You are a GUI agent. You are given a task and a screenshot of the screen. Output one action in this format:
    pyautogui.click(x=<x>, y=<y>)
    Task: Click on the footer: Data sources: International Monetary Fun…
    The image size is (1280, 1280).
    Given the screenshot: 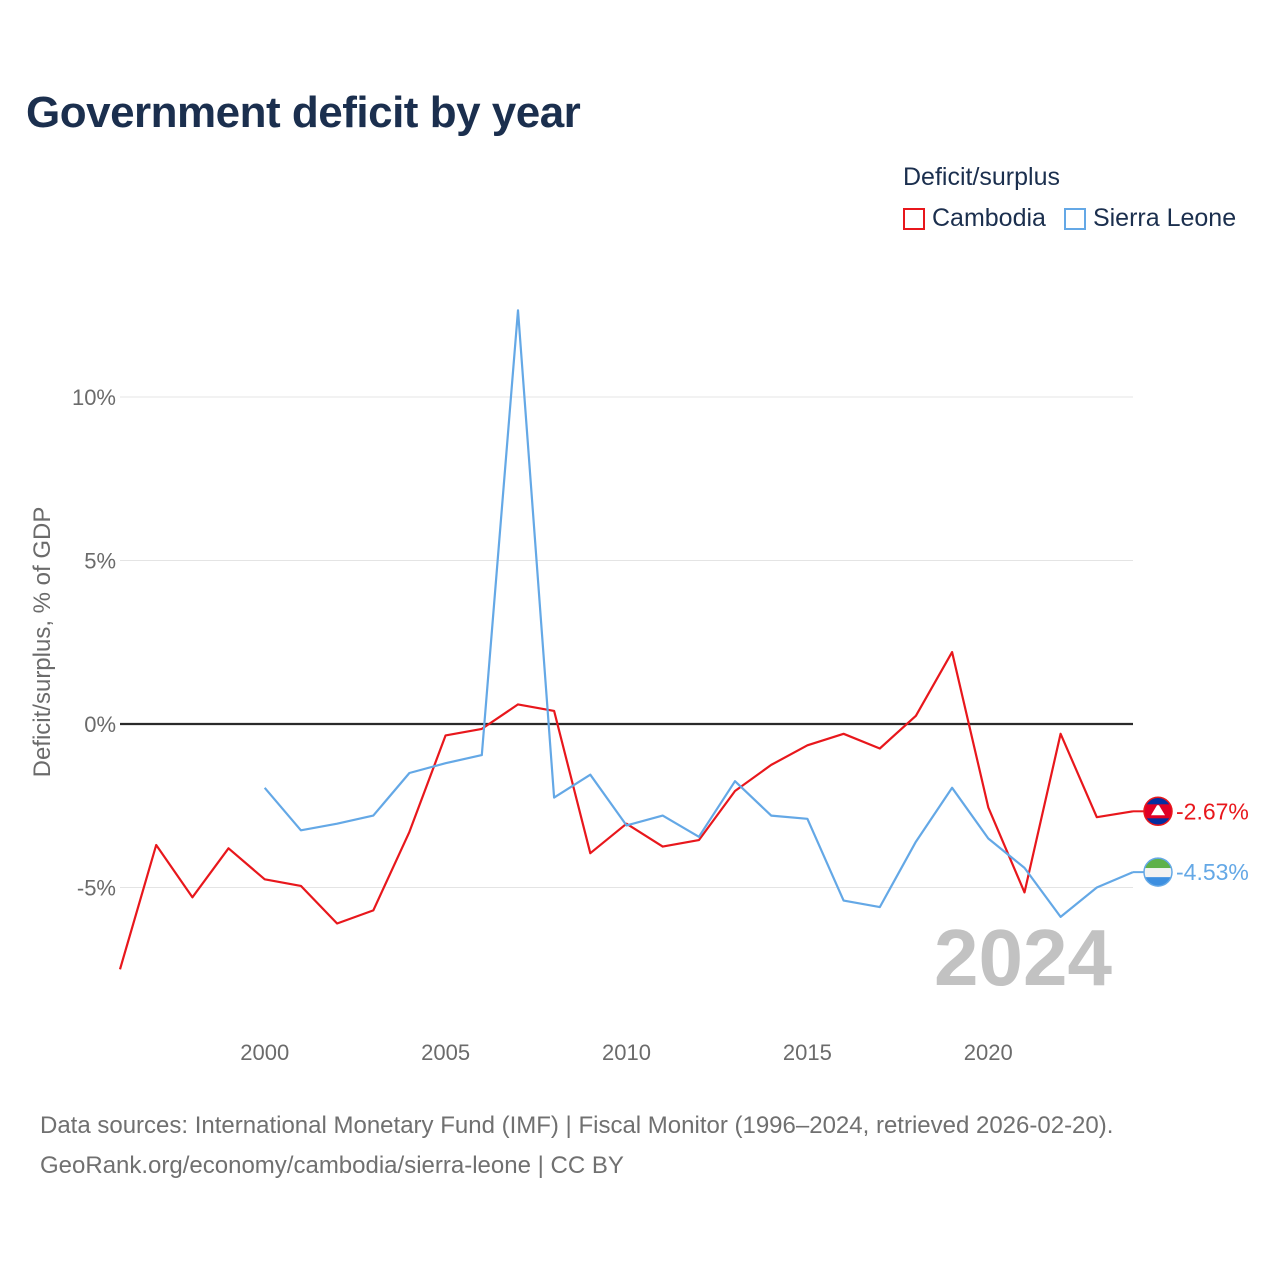 What is the action you would take?
    pyautogui.click(x=576, y=1146)
    